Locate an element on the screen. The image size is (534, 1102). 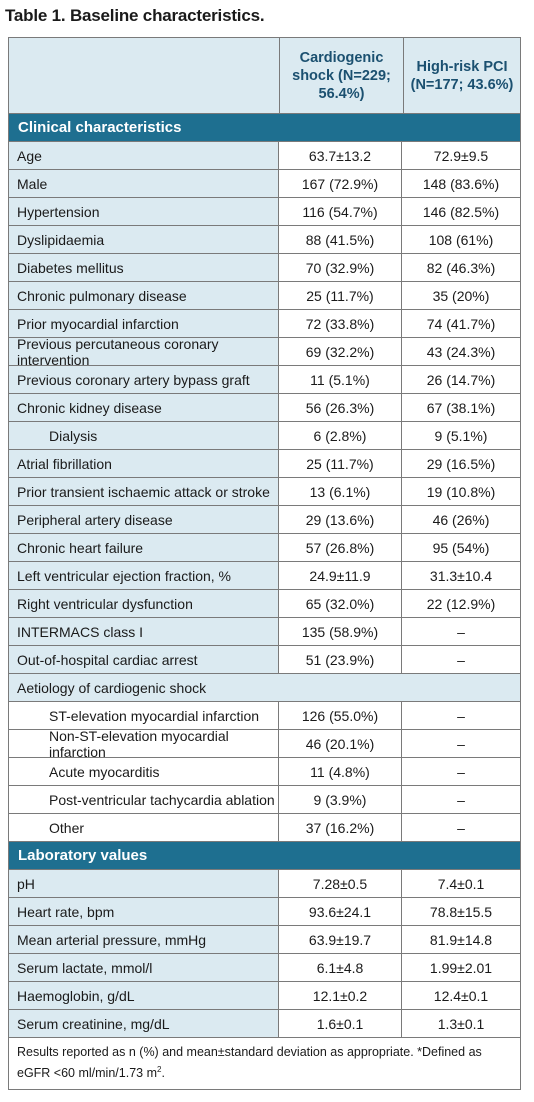
high-risk-pci-value: 29 (16.5%) is located at coordinates (461, 463).